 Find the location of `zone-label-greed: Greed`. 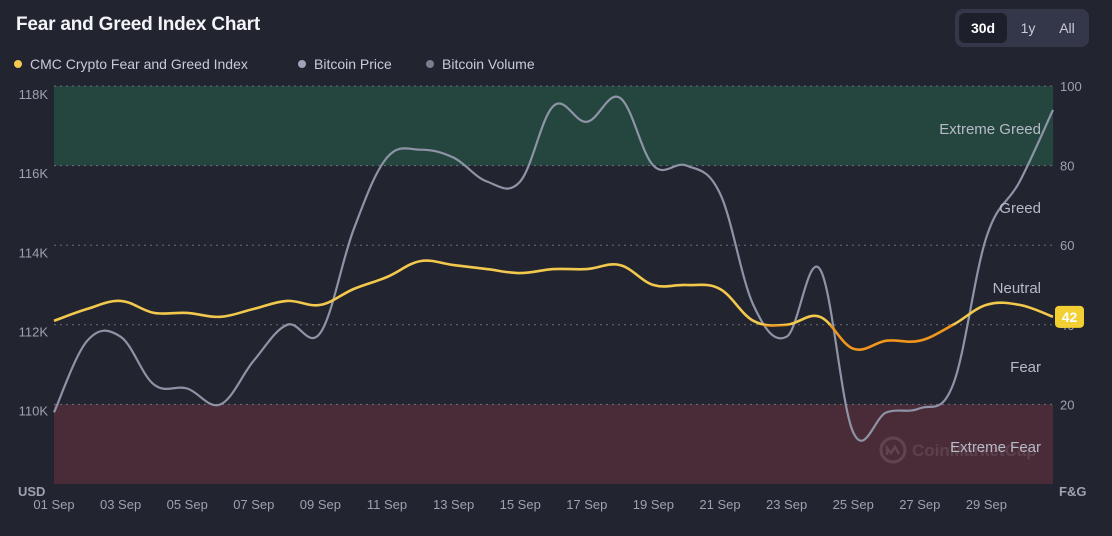

zone-label-greed: Greed is located at coordinates (1020, 208).